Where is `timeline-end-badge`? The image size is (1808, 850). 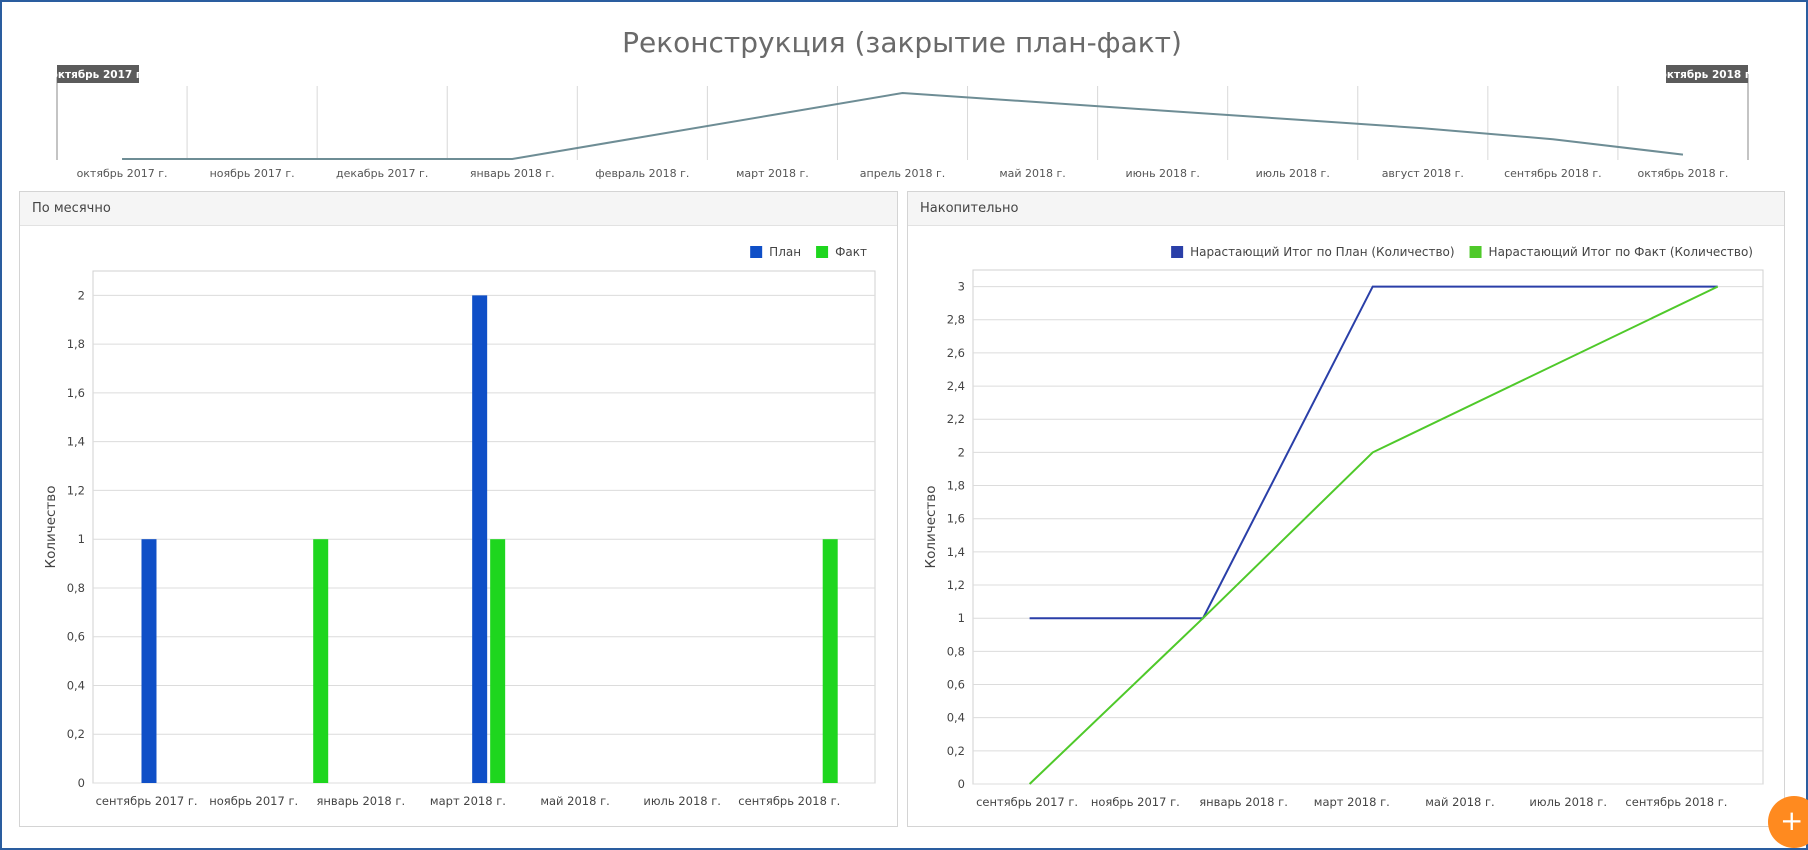
timeline-end-badge is located at coordinates (1707, 74).